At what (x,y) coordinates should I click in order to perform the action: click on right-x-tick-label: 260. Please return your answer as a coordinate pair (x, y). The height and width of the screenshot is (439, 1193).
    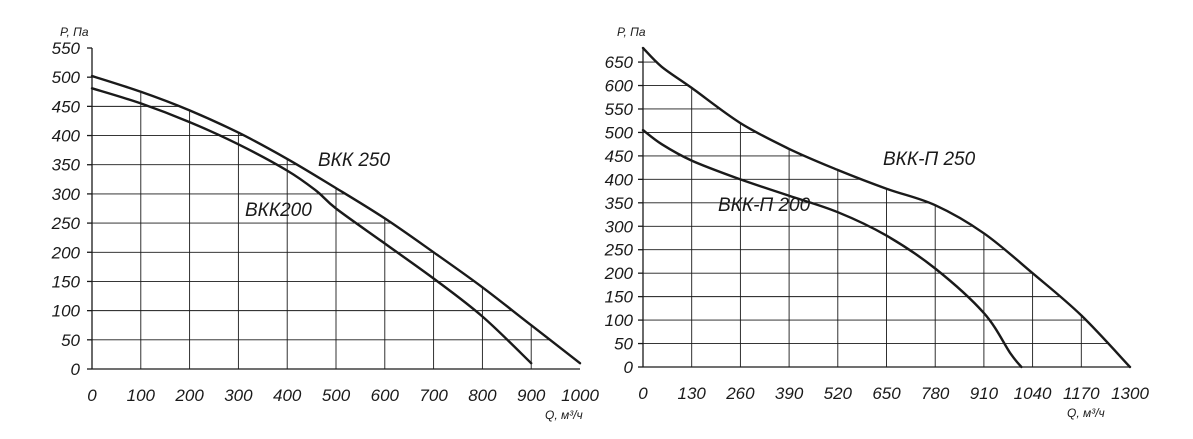
    Looking at the image, I should click on (740, 393).